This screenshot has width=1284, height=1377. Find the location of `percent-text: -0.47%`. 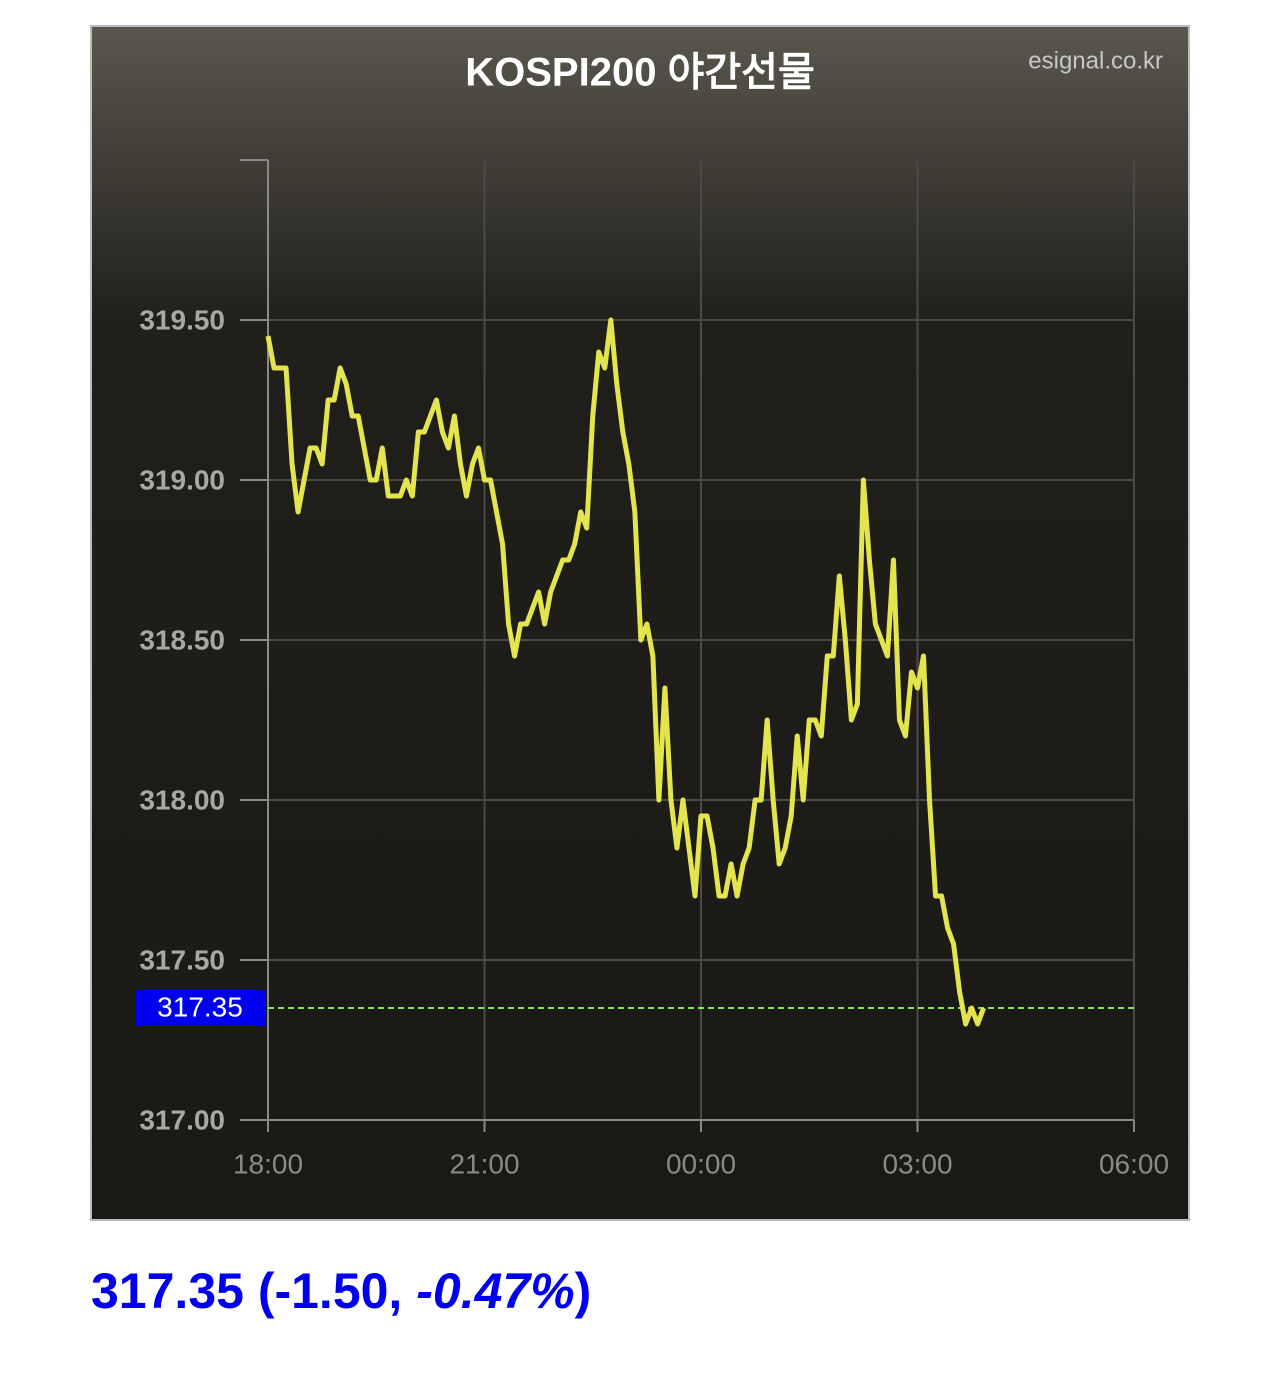

percent-text: -0.47% is located at coordinates (495, 1291).